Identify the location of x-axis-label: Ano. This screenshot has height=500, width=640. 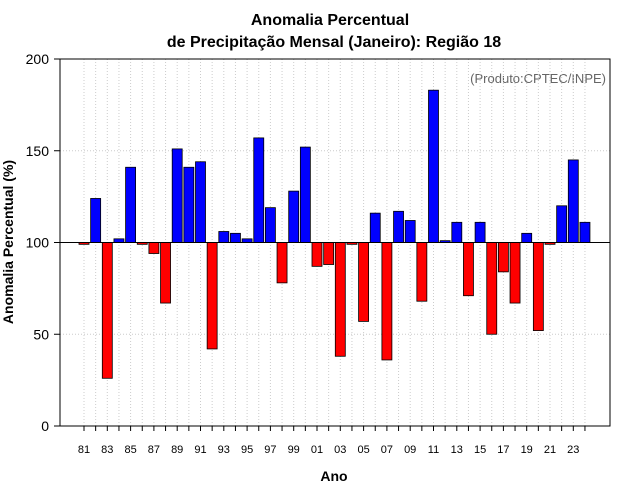
(333, 476).